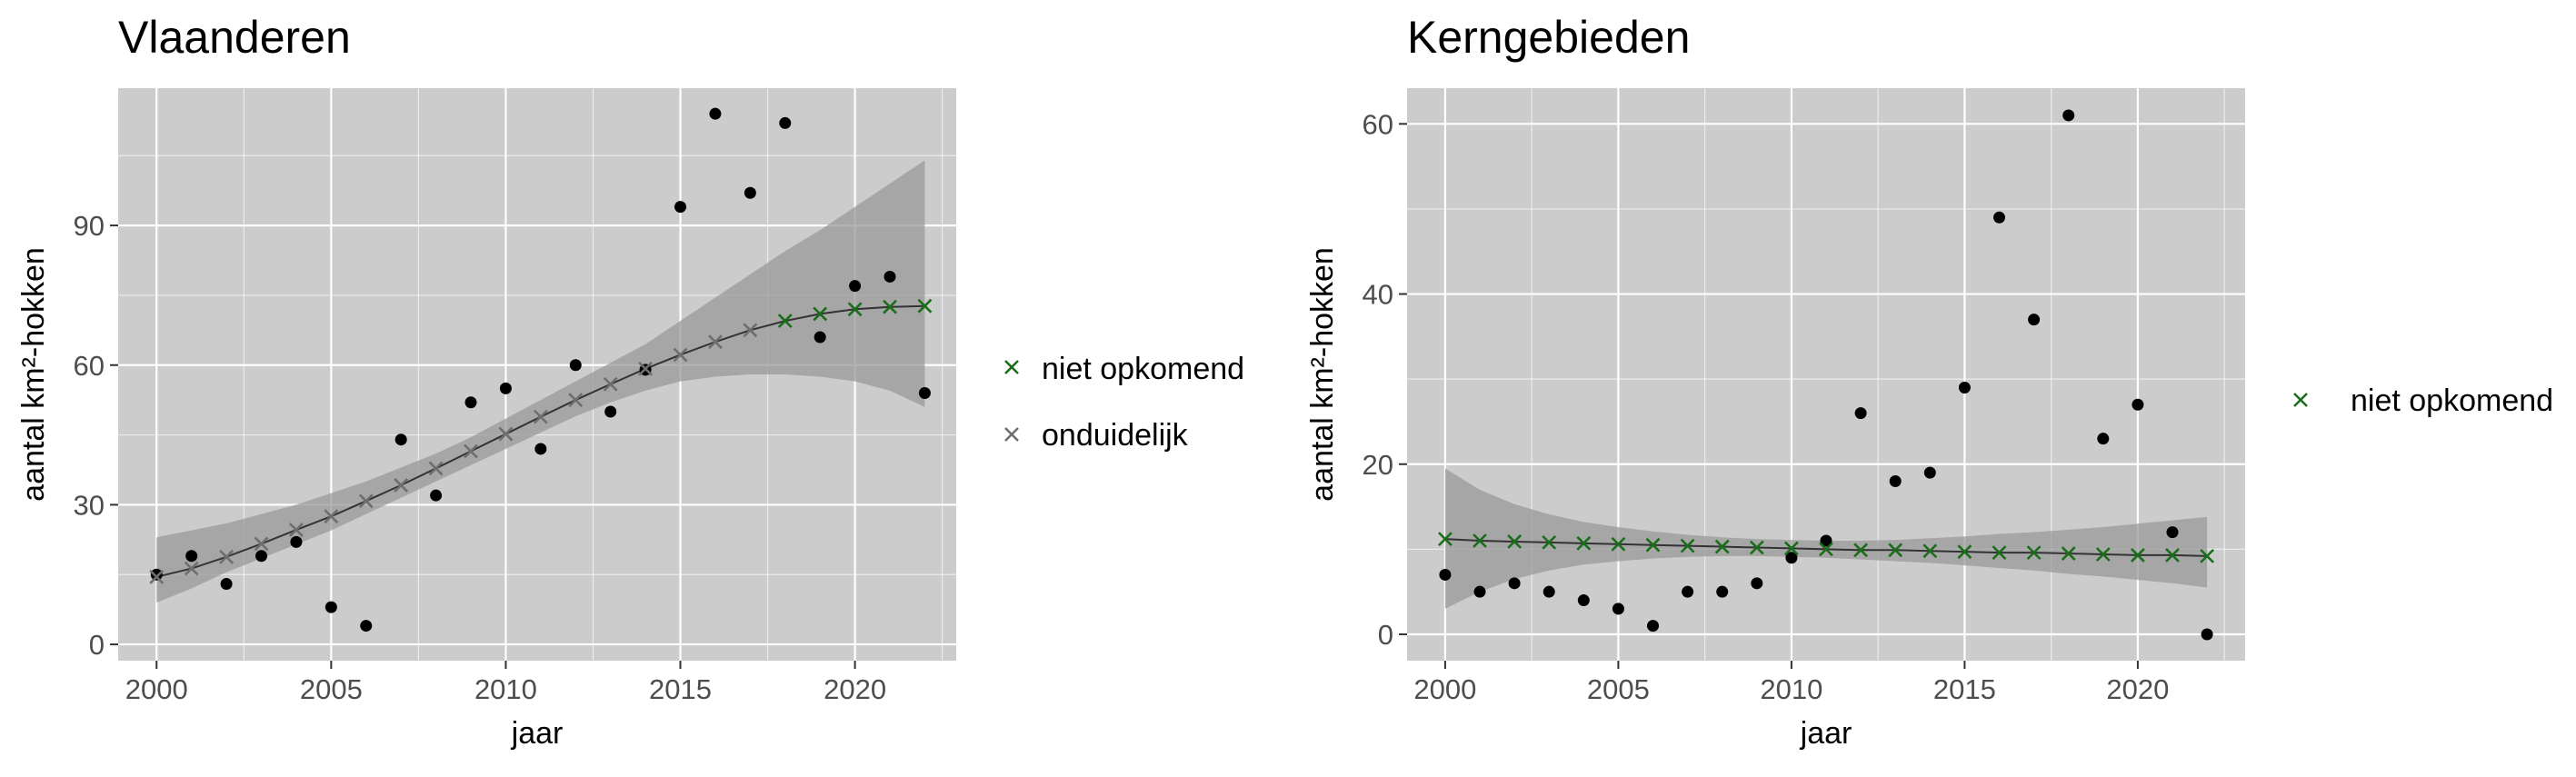 The image size is (2576, 777). I want to click on legend-key-cross-icon, so click(1011, 434).